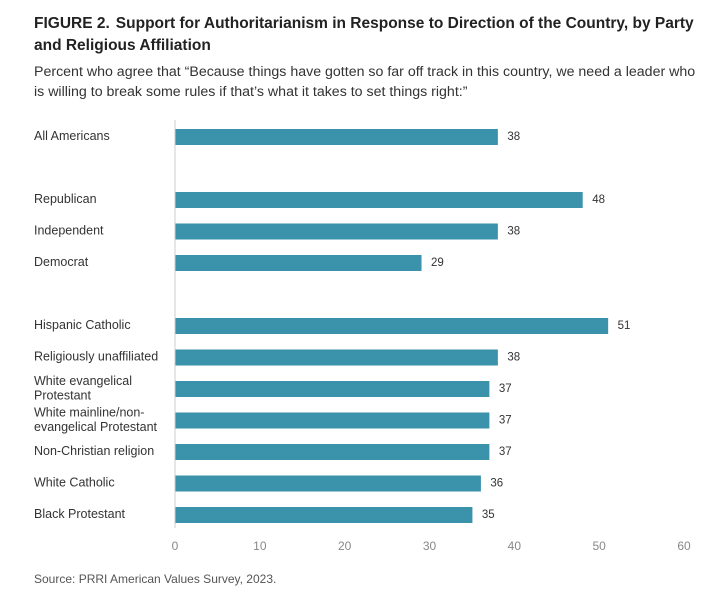 This screenshot has height=606, width=723. Describe the element at coordinates (496, 484) in the screenshot. I see `value-label: 36` at that location.